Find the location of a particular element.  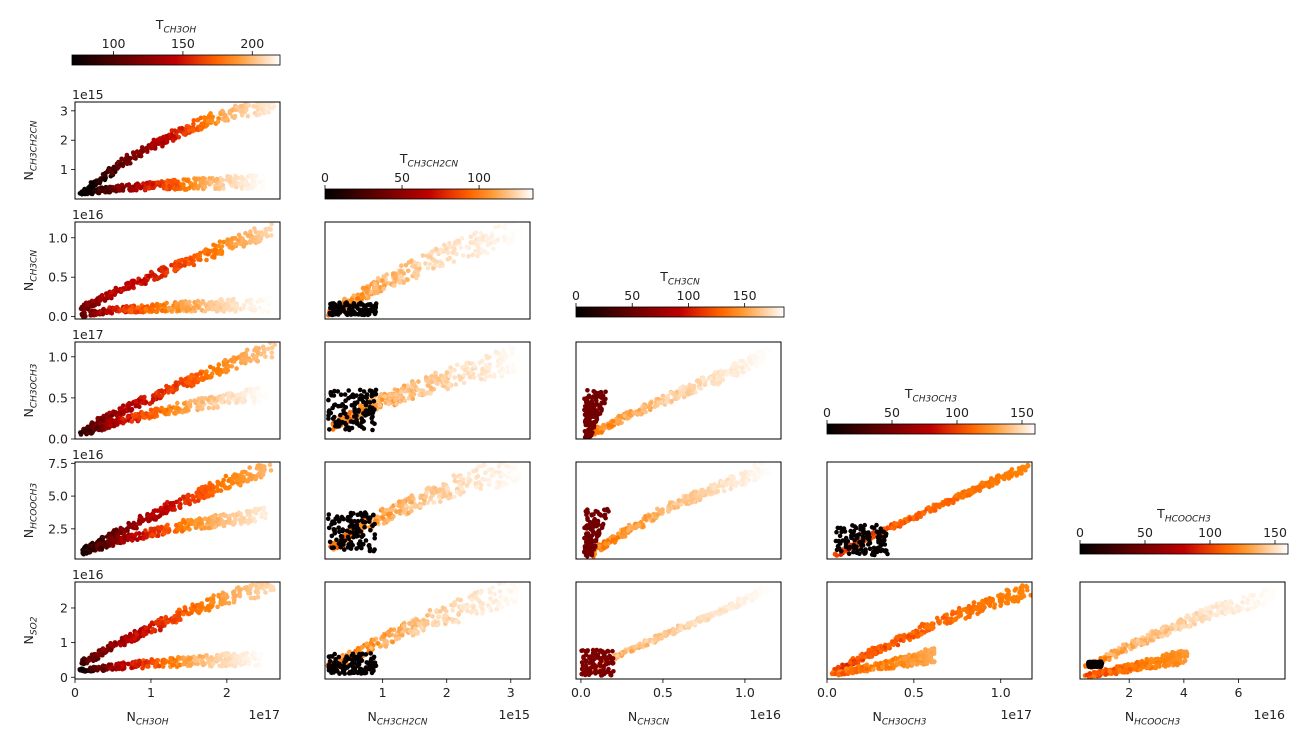

y-axis-label: NCH3CH2CN is located at coordinates (30, 150).